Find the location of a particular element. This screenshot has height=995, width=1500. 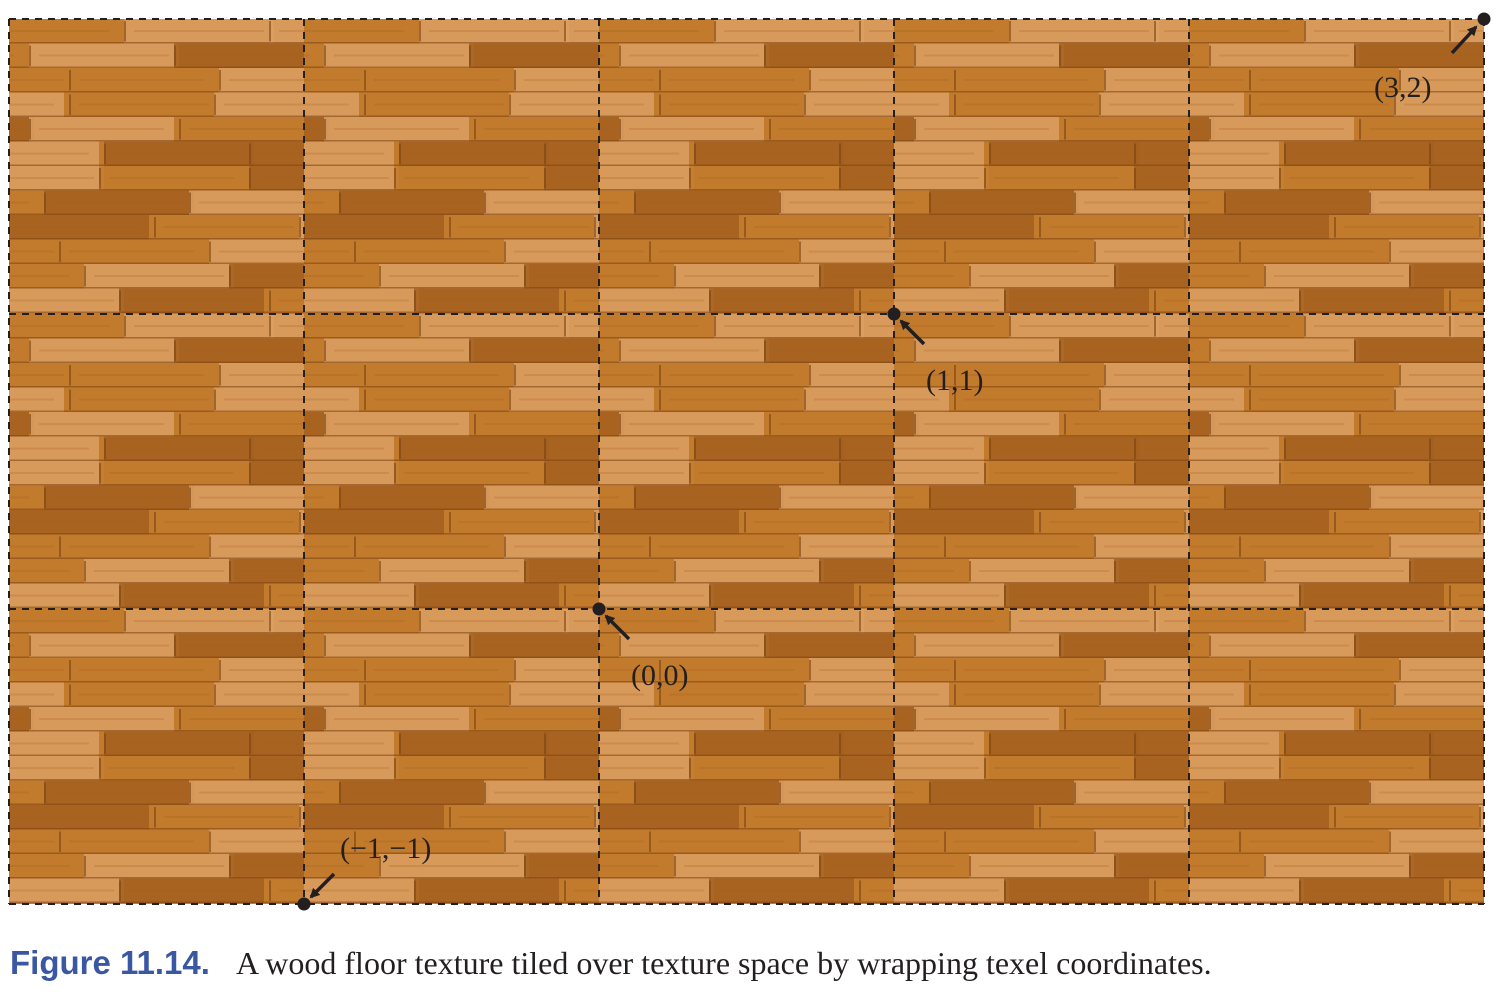

coordinate-point: (3,2) is located at coordinates (1432, 58).